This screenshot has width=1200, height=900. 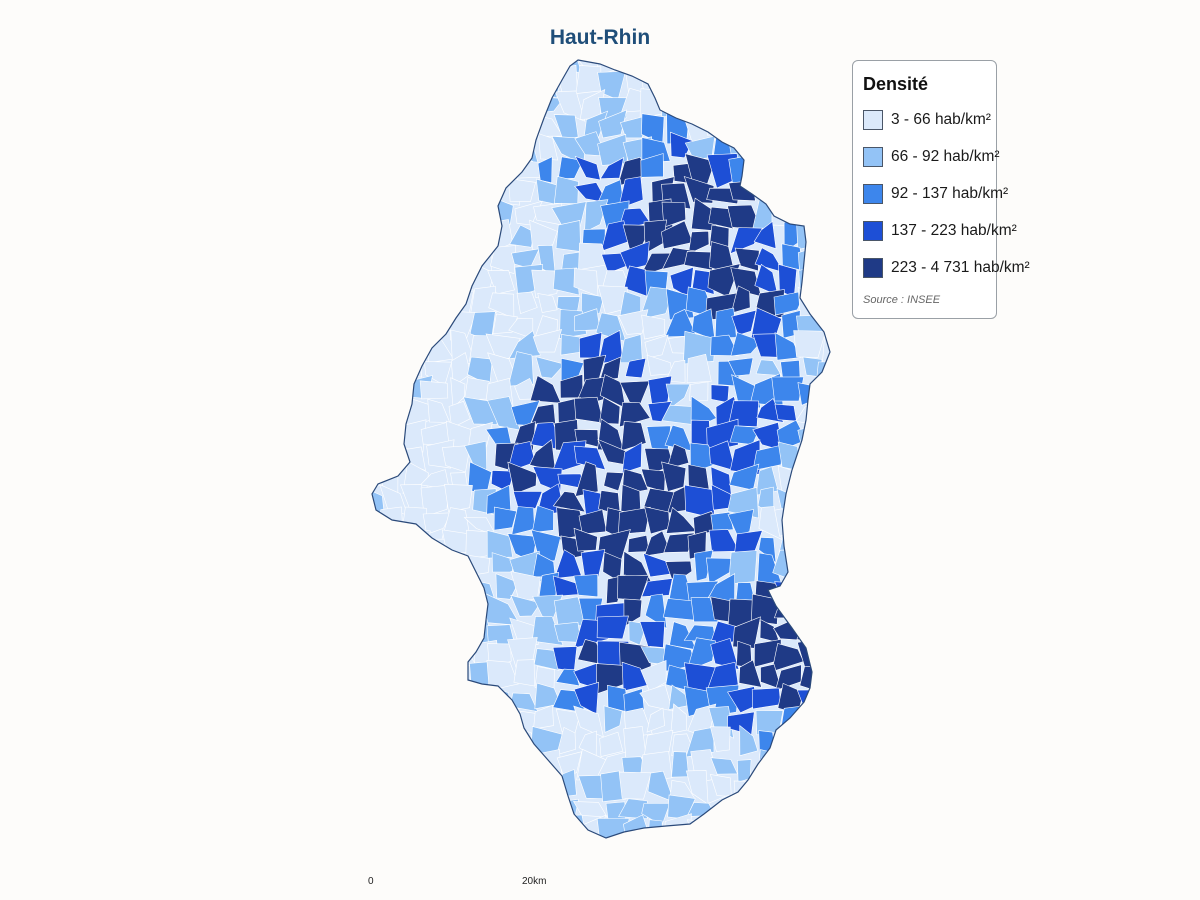 I want to click on legend-item: 223 - 4 731 hab/km², so click(x=946, y=267).